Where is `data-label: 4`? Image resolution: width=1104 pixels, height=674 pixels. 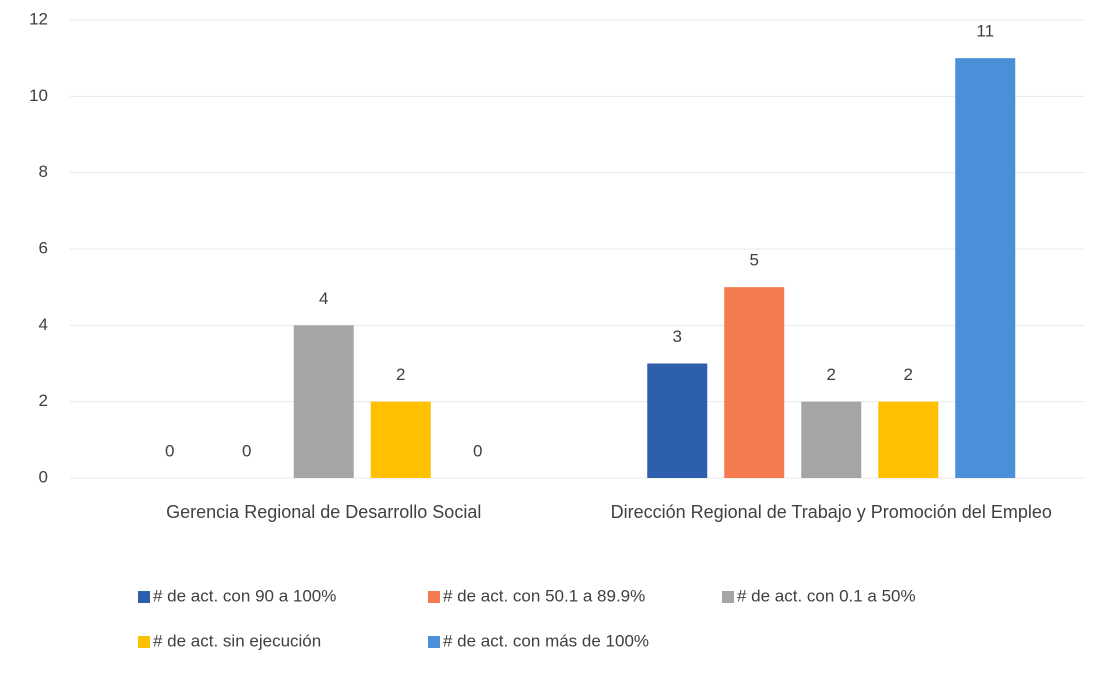 data-label: 4 is located at coordinates (323, 298).